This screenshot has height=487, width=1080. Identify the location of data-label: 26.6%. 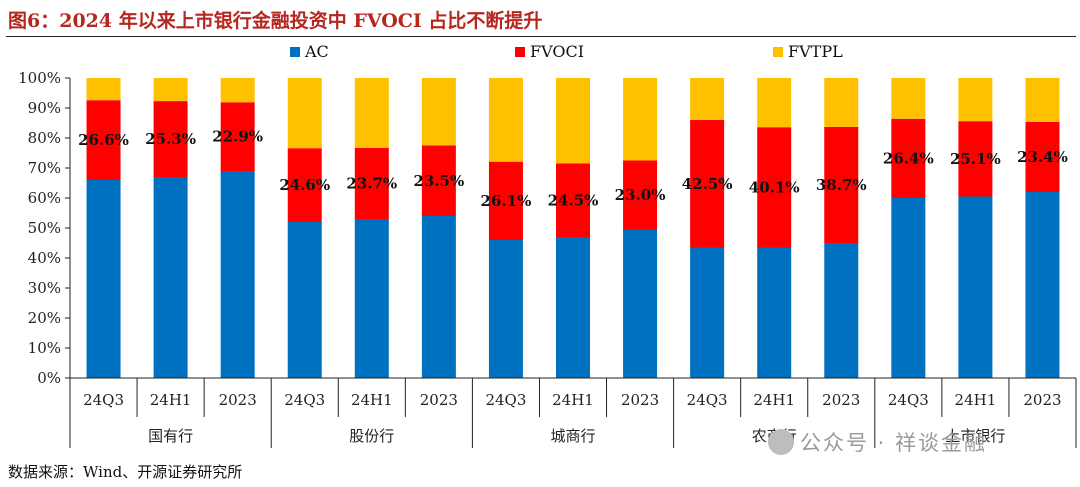
(103, 140).